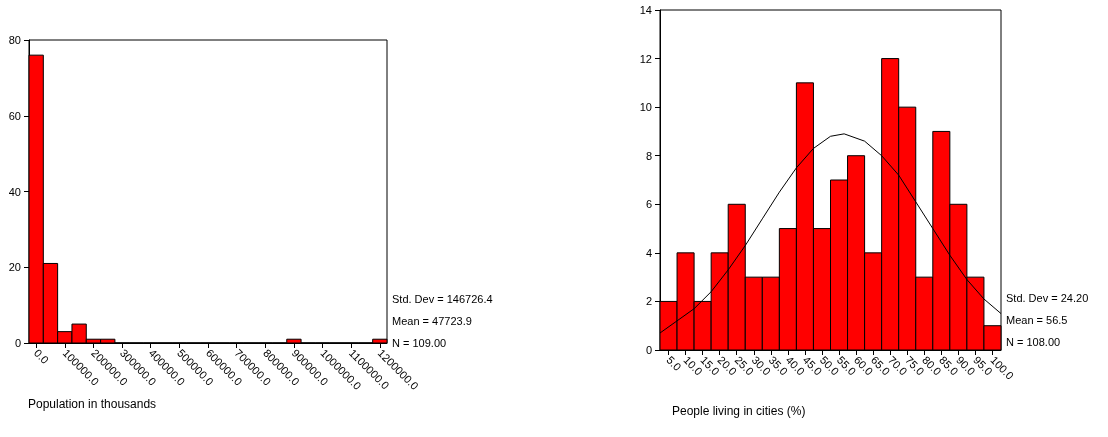 This screenshot has width=1108, height=437. I want to click on text: Mean = 56.5, so click(1037, 319).